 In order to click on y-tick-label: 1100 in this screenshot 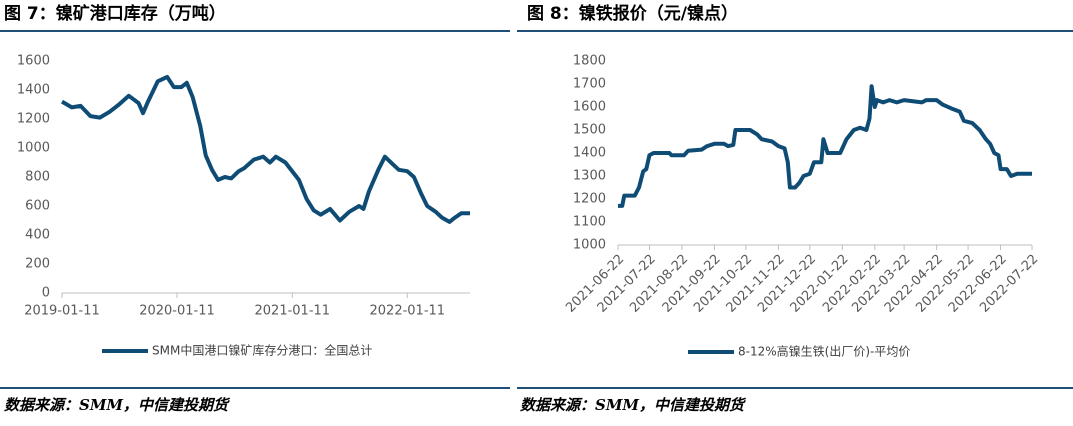, I will do `click(589, 222)`.